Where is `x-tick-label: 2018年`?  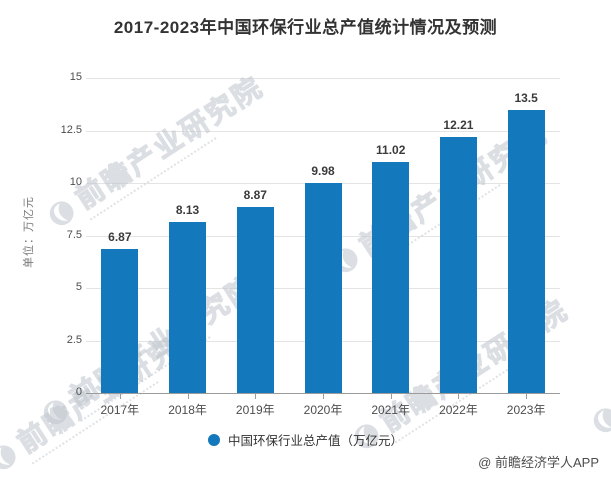
x-tick-label: 2018年 is located at coordinates (187, 410).